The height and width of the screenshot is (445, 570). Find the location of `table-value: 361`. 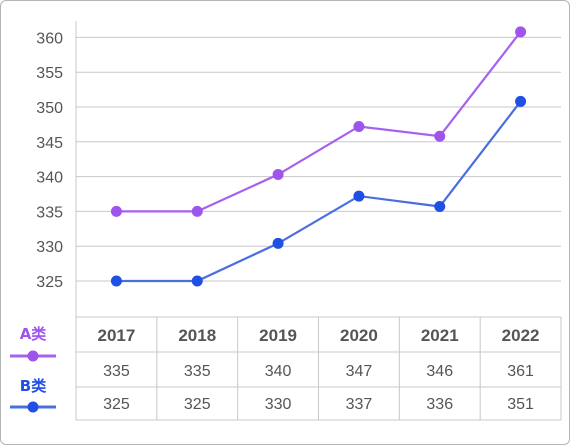

table-value: 361 is located at coordinates (520, 371).